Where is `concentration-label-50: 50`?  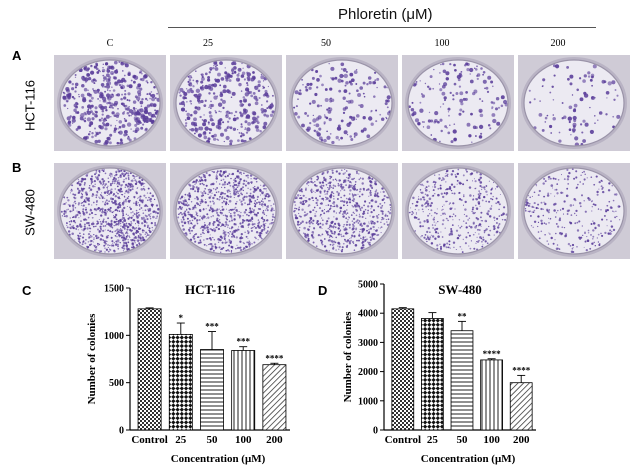 concentration-label-50: 50 is located at coordinates (326, 43).